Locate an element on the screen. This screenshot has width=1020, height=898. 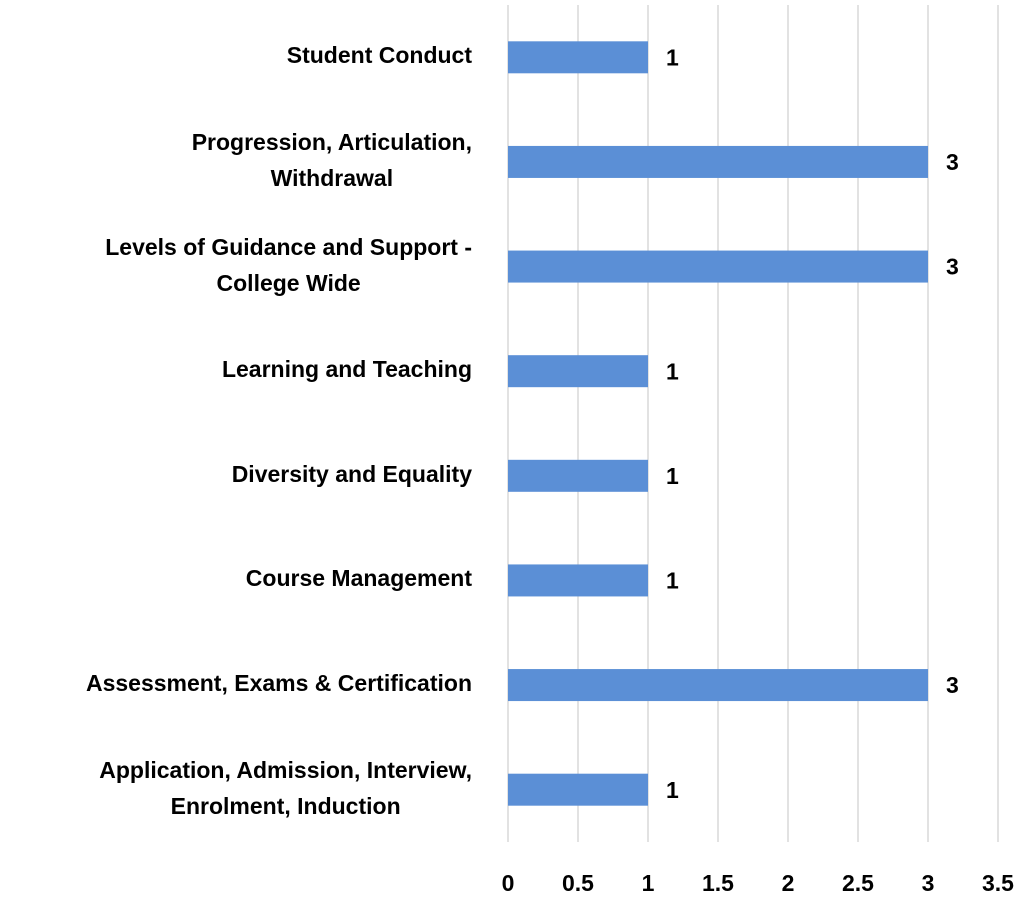
x-tick-label: 3.5 is located at coordinates (998, 883).